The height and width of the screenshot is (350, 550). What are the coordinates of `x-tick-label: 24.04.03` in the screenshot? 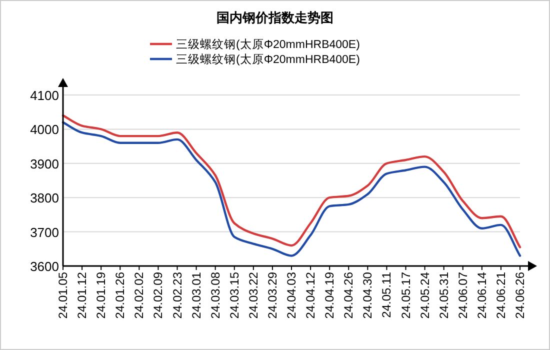 It's located at (291, 295).